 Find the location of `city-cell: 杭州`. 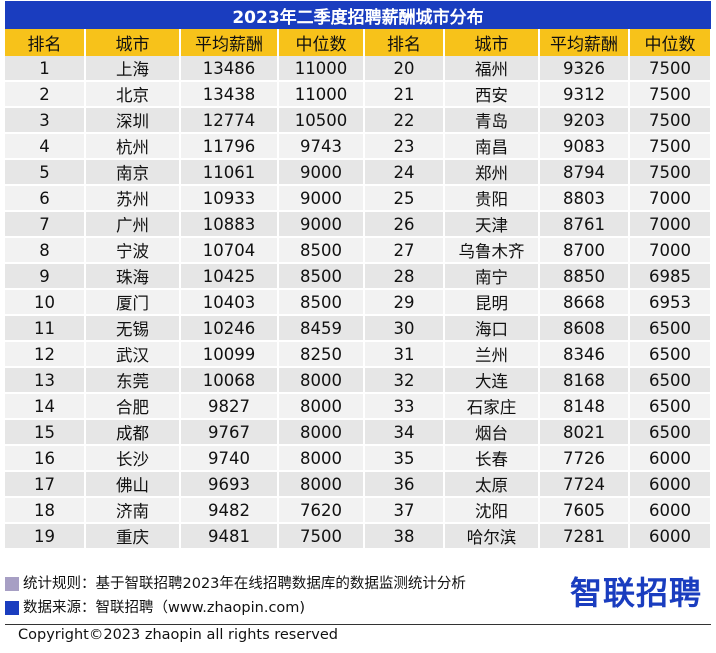

city-cell: 杭州 is located at coordinates (133, 146).